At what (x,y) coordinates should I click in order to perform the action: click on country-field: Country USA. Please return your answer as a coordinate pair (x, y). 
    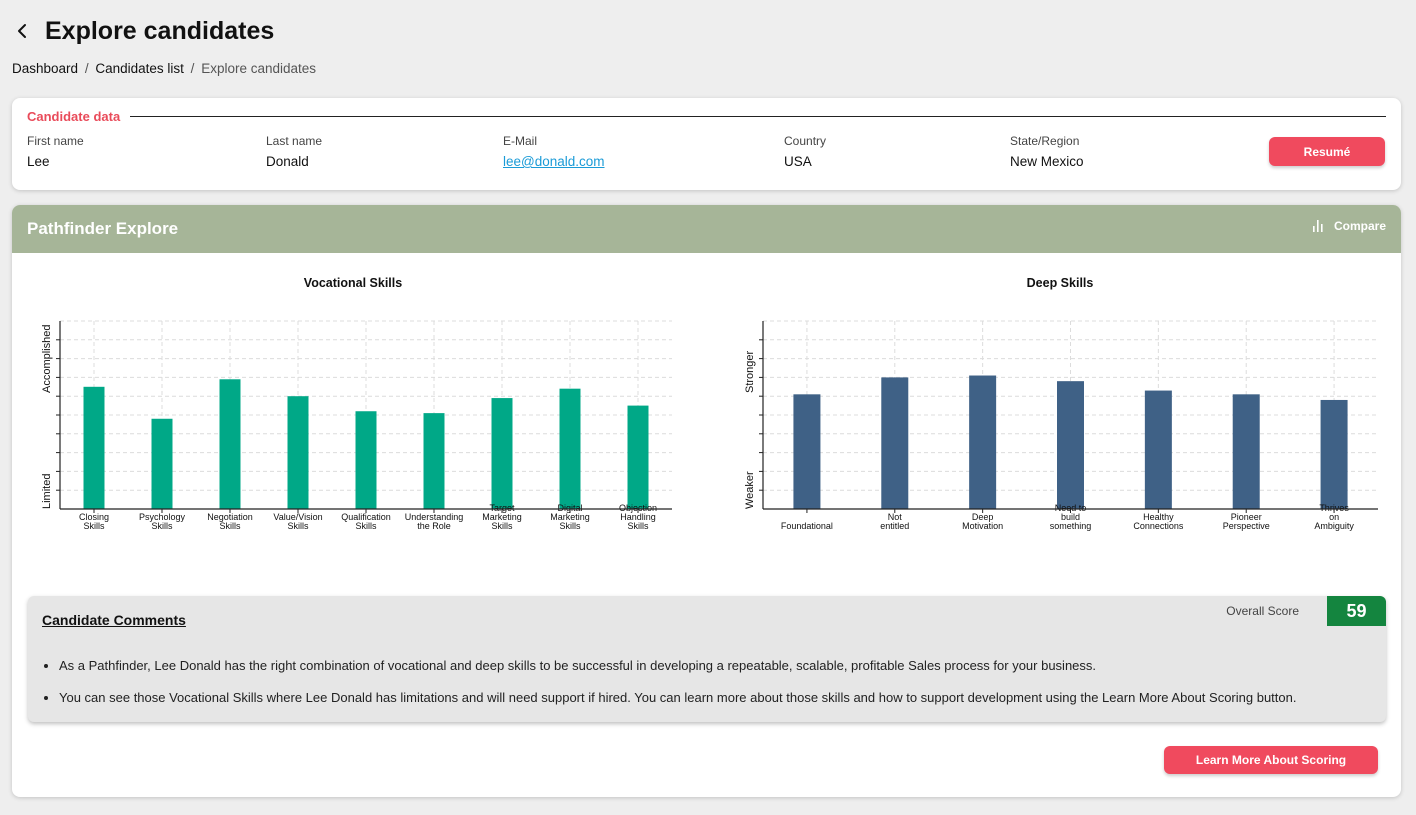
    Looking at the image, I should click on (805, 151).